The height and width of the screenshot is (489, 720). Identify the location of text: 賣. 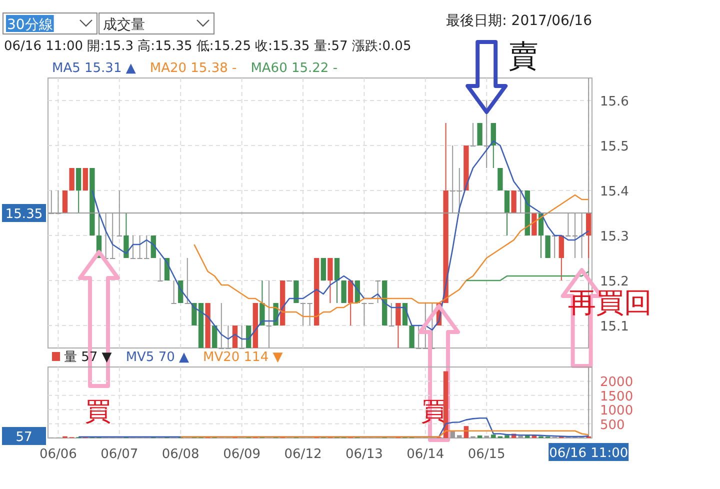
(523, 56).